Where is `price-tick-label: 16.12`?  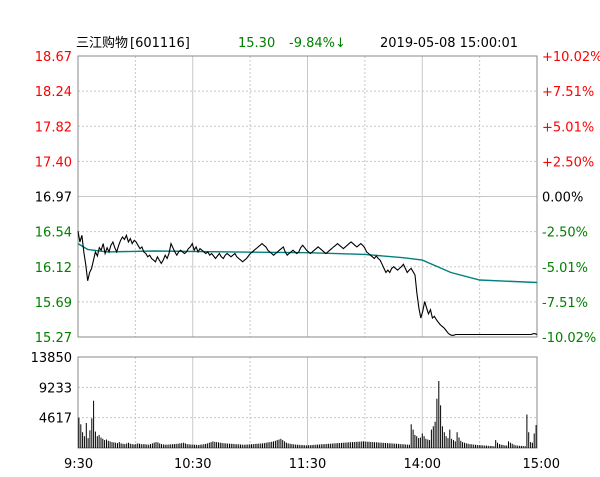
price-tick-label: 16.12 is located at coordinates (53, 268).